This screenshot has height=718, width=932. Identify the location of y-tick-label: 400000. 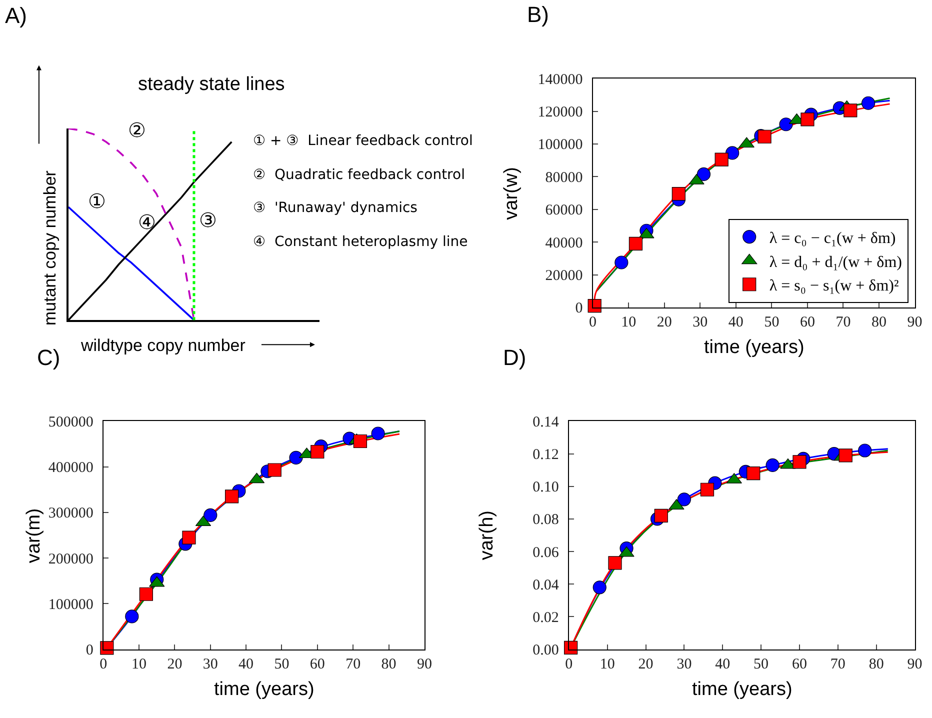
(71, 468).